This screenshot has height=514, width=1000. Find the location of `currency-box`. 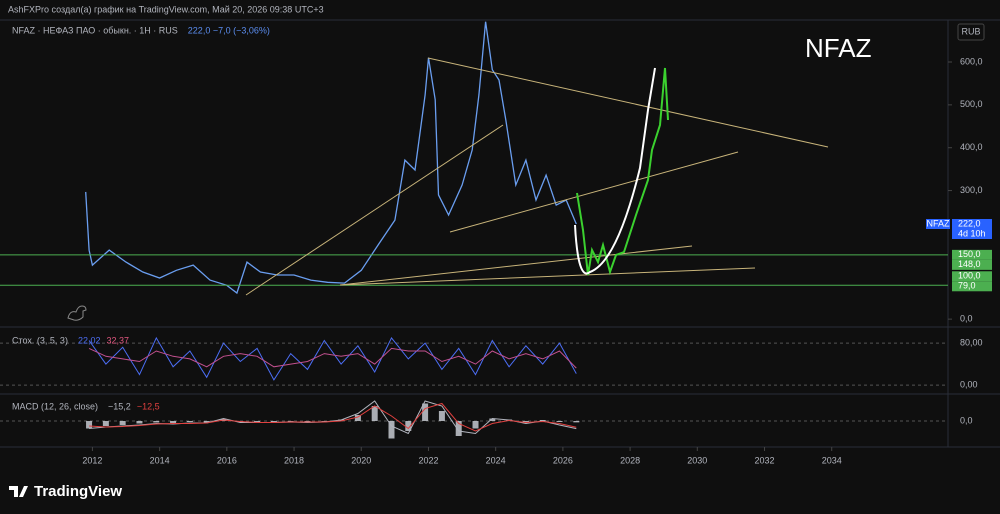

currency-box is located at coordinates (971, 32).